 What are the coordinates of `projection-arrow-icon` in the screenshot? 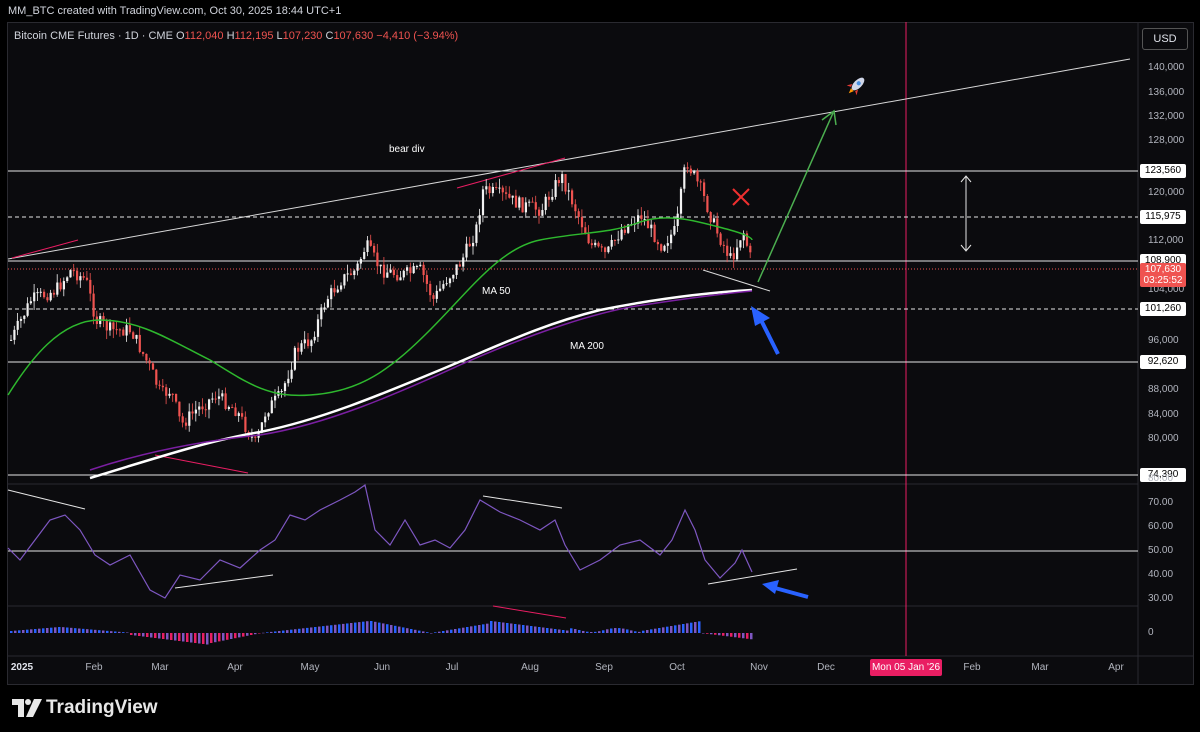 It's located at (795, 197).